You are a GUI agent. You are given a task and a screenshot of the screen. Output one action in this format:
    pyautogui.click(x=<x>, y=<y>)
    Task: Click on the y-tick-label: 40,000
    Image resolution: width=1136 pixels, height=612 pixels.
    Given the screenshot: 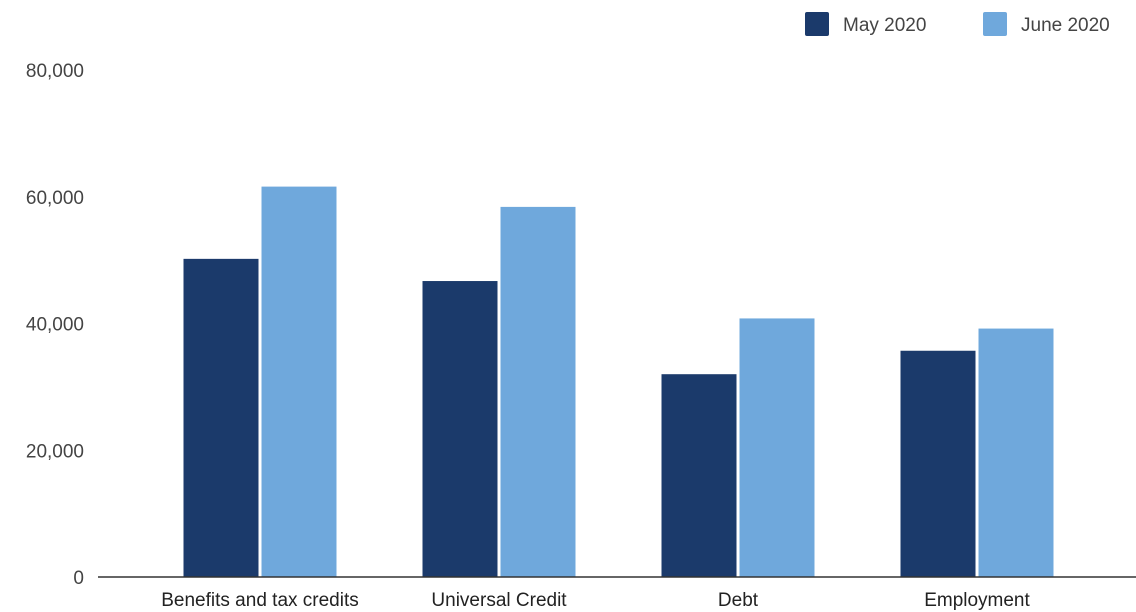 What is the action you would take?
    pyautogui.click(x=55, y=325)
    